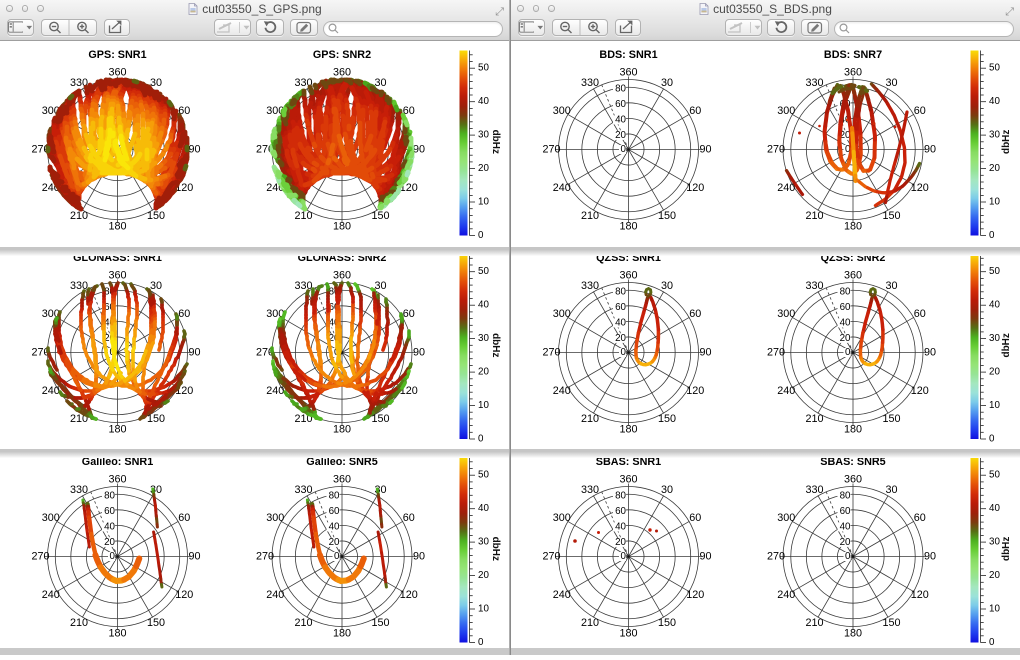 This screenshot has width=1020, height=660. I want to click on svg-text: Galileo: SNR1, so click(117, 462).